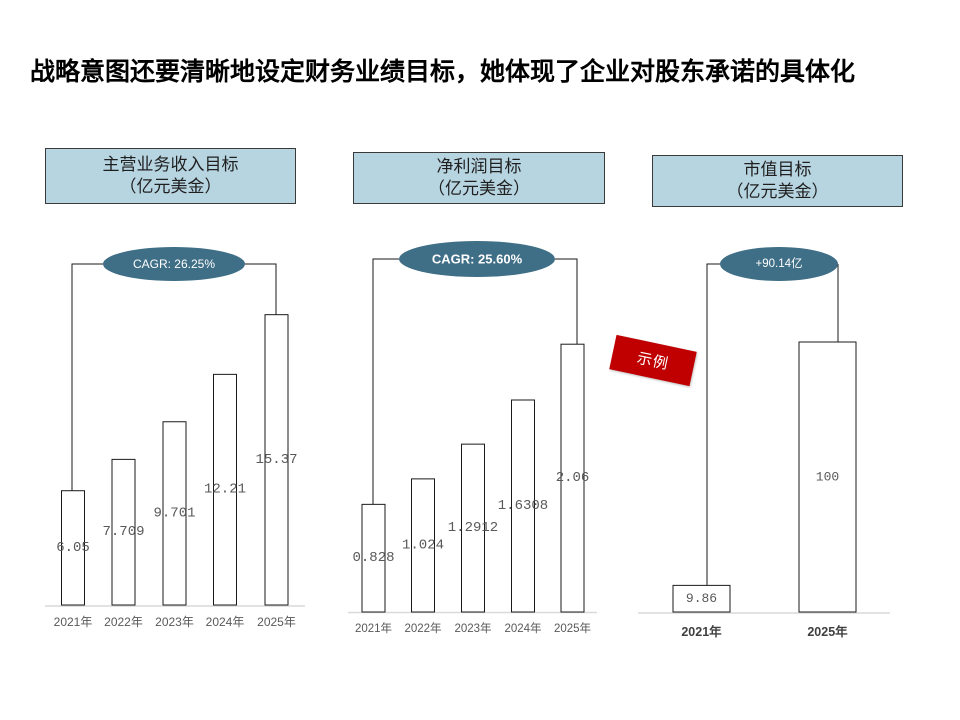  I want to click on value-label: 9.86, so click(701, 598).